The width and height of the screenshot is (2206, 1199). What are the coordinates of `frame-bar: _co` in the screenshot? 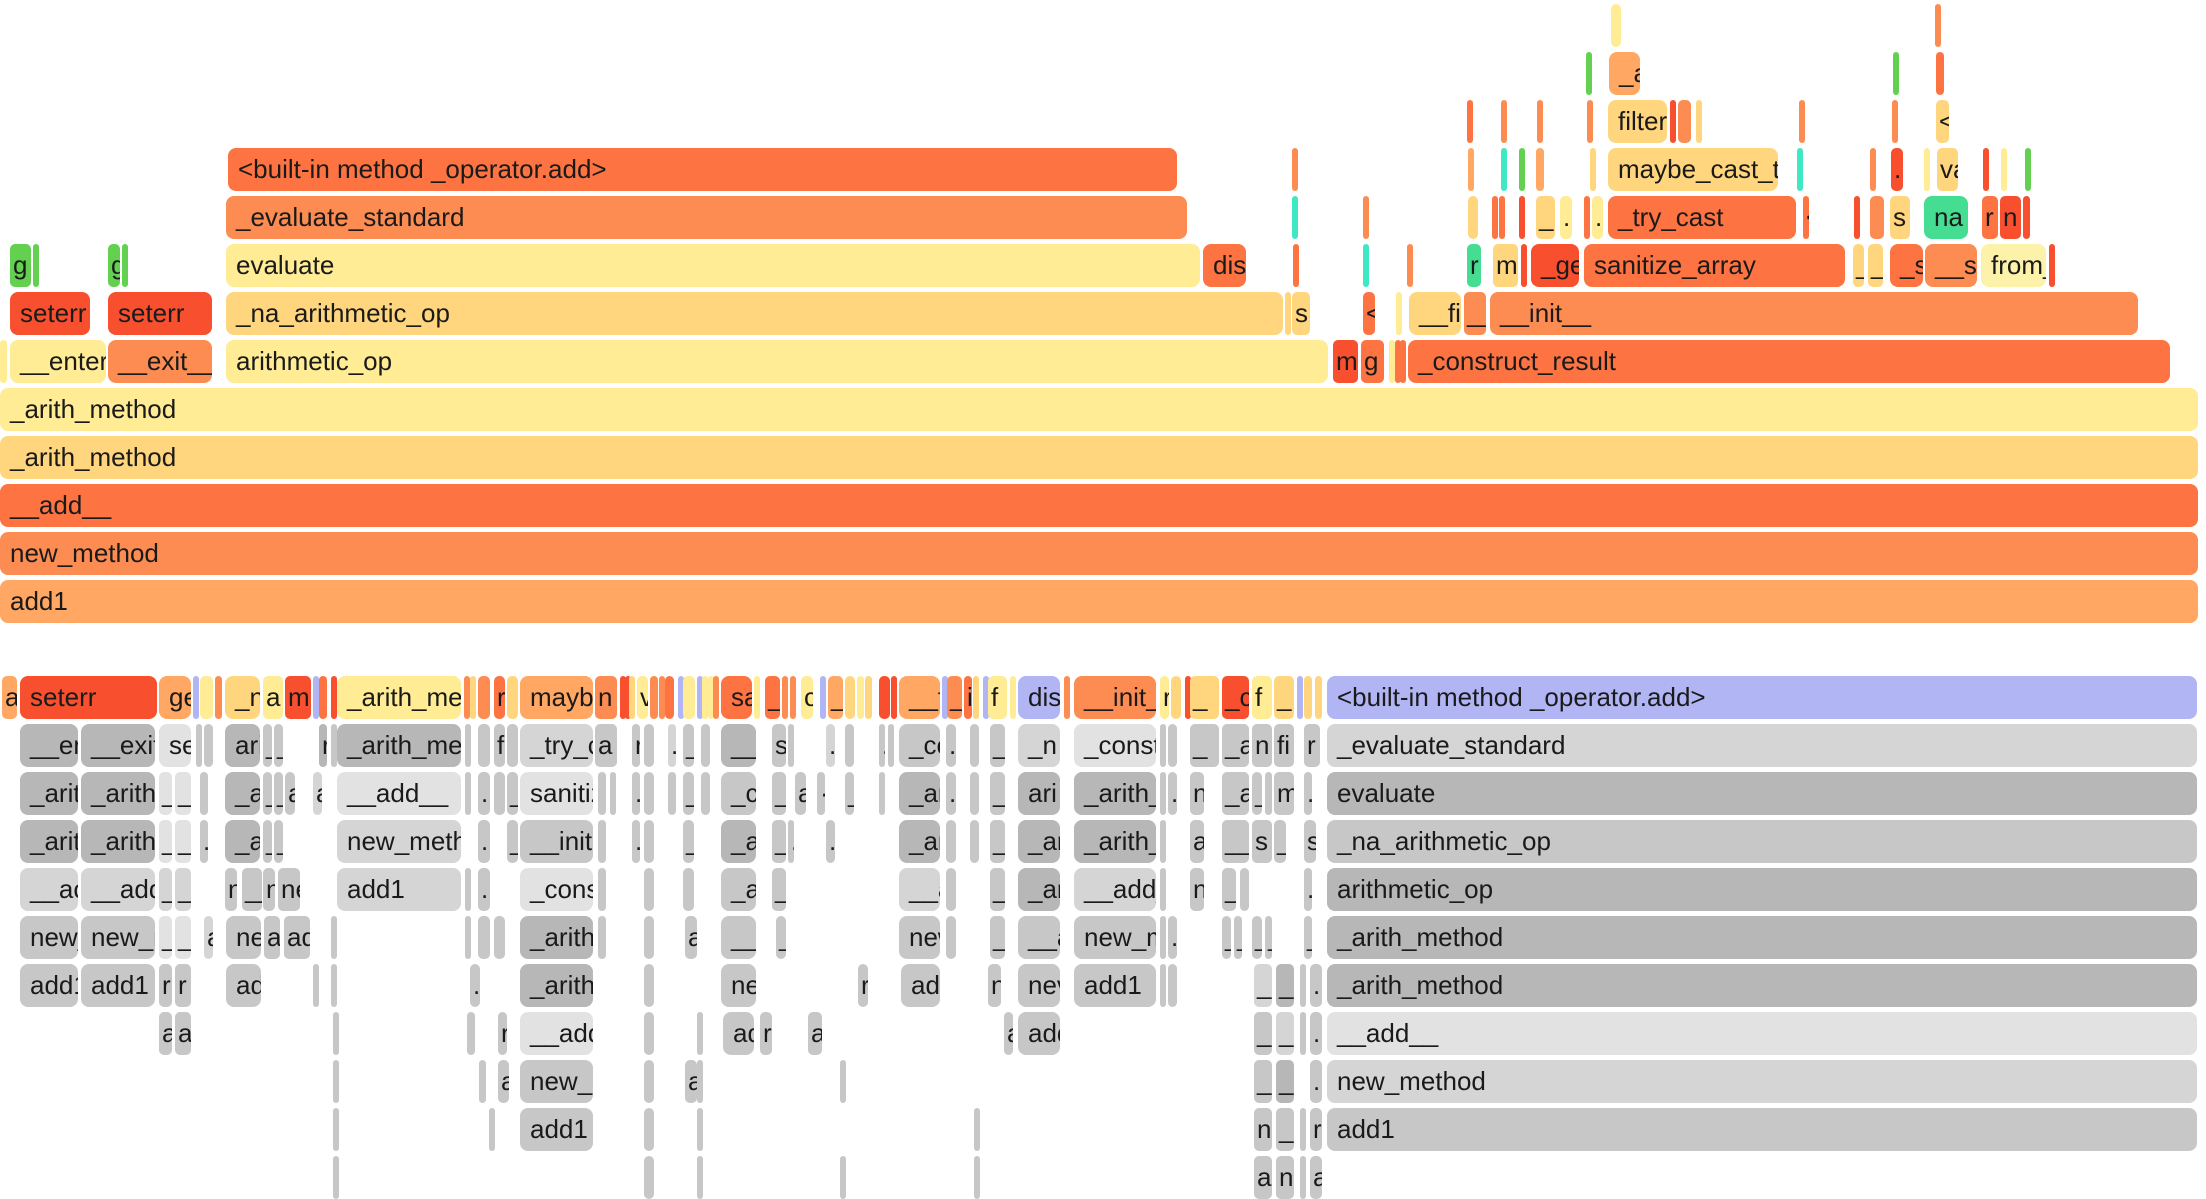 It's located at (919, 745).